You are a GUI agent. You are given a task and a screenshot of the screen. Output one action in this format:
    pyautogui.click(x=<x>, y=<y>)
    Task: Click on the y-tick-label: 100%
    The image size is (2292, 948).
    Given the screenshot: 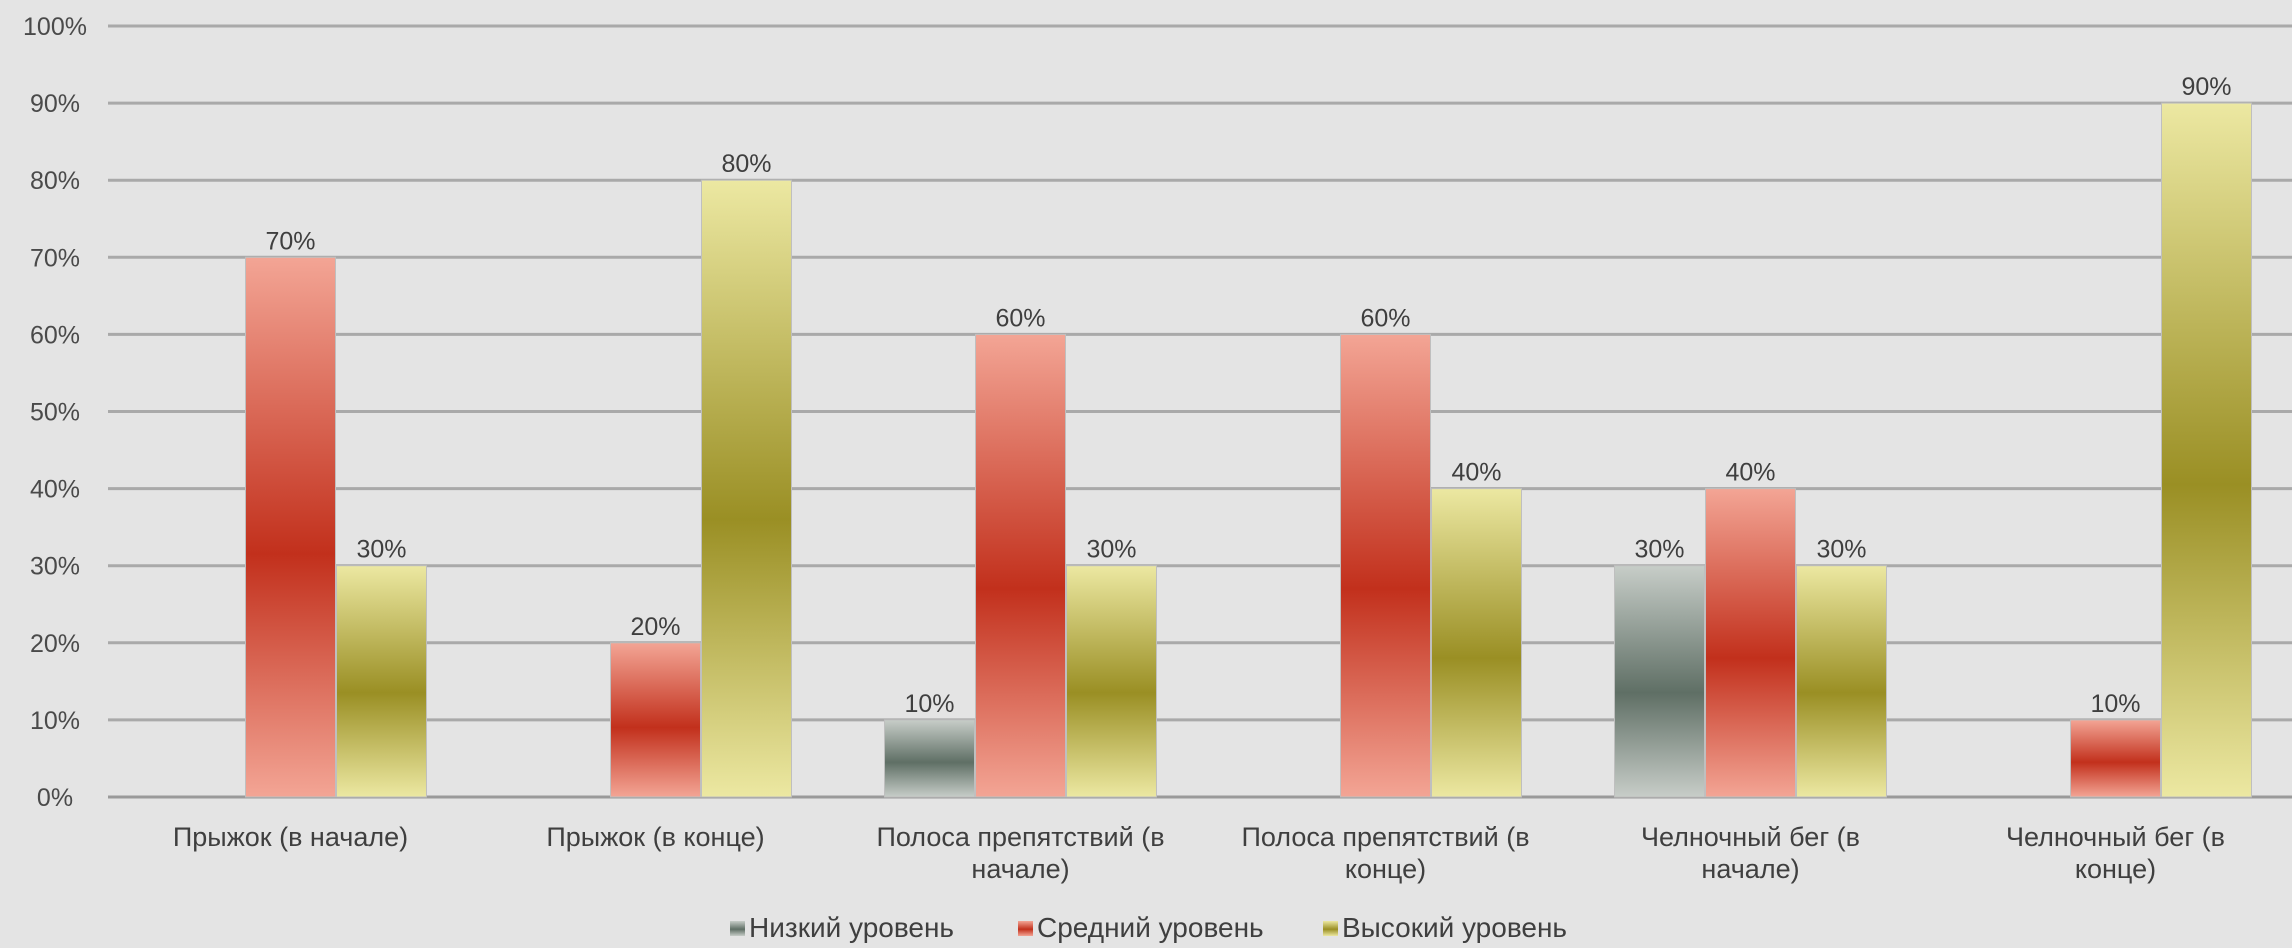 What is the action you would take?
    pyautogui.click(x=55, y=27)
    